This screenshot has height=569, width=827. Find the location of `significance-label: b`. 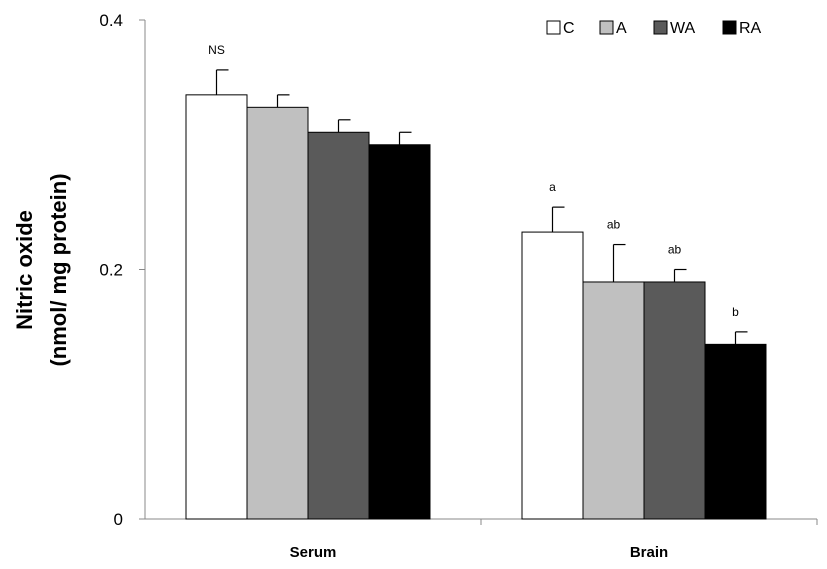

significance-label: b is located at coordinates (735, 312).